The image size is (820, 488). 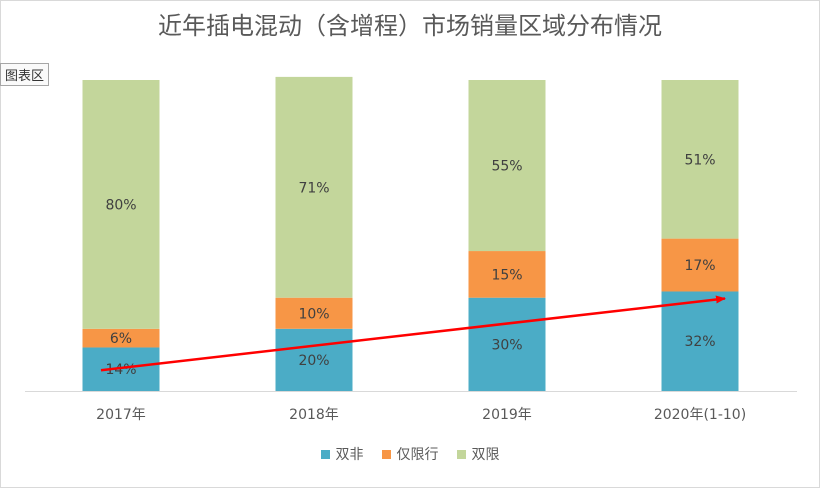 I want to click on legend-label: 双限, so click(x=485, y=455).